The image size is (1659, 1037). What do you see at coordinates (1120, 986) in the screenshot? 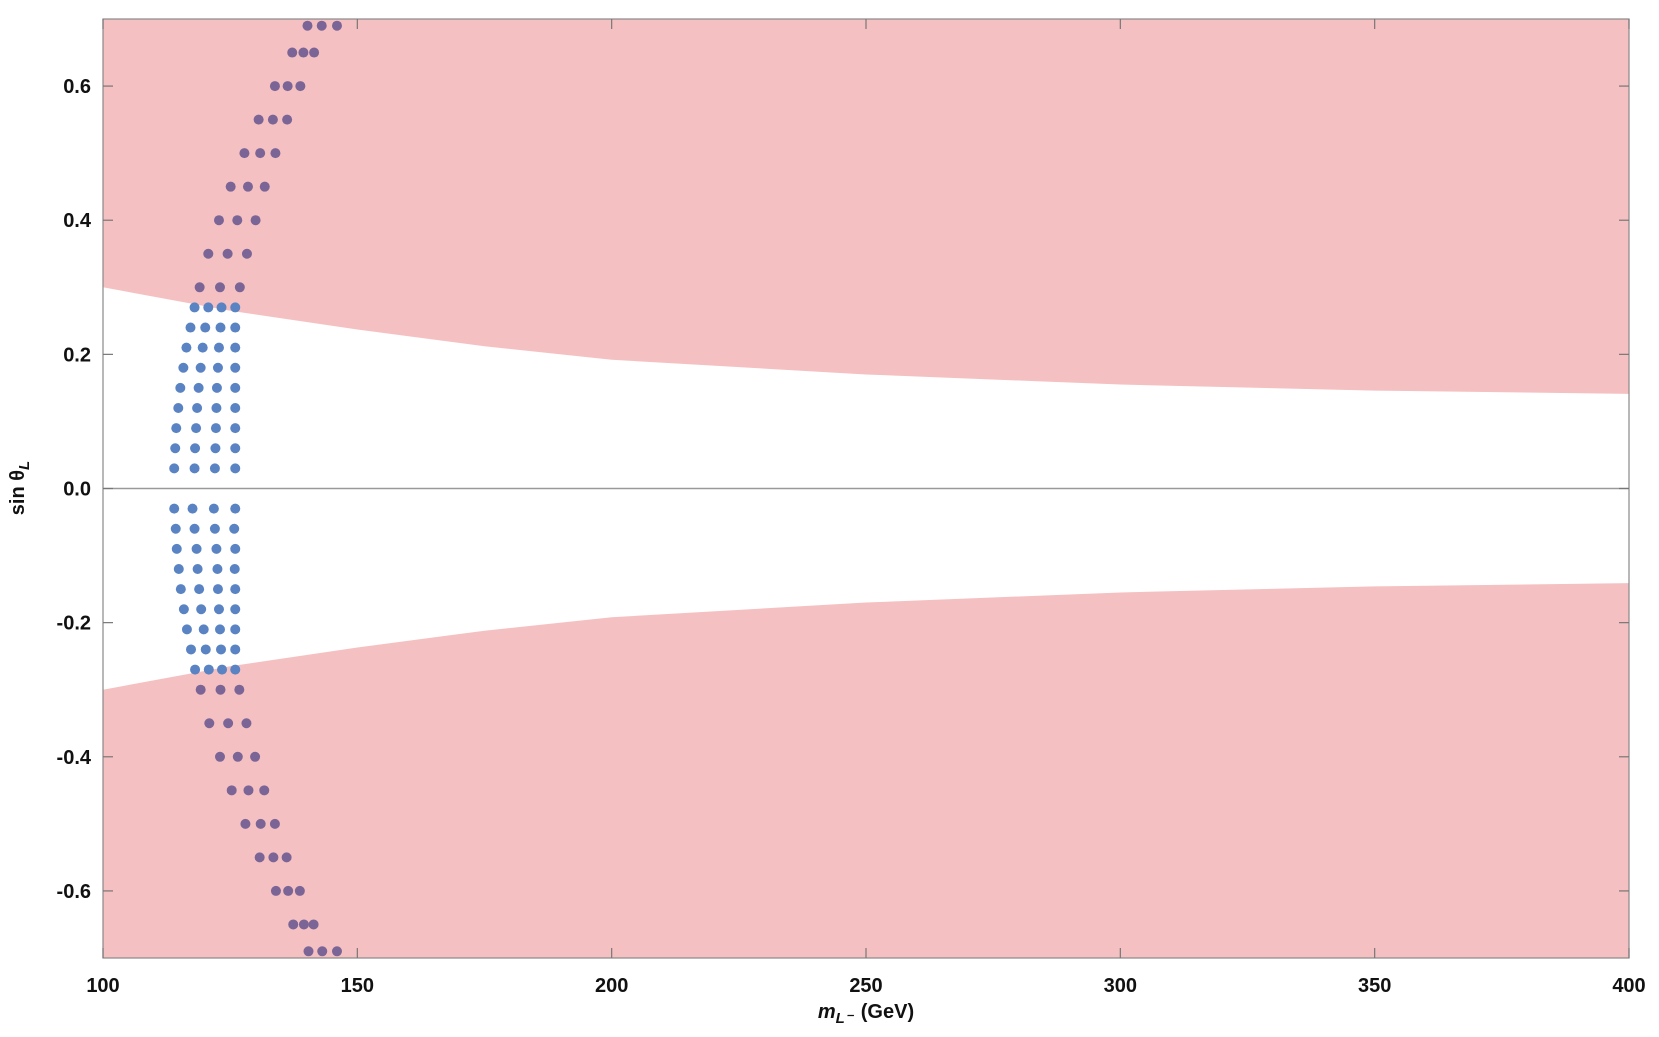
I see `x-tick-label: 300` at bounding box center [1120, 986].